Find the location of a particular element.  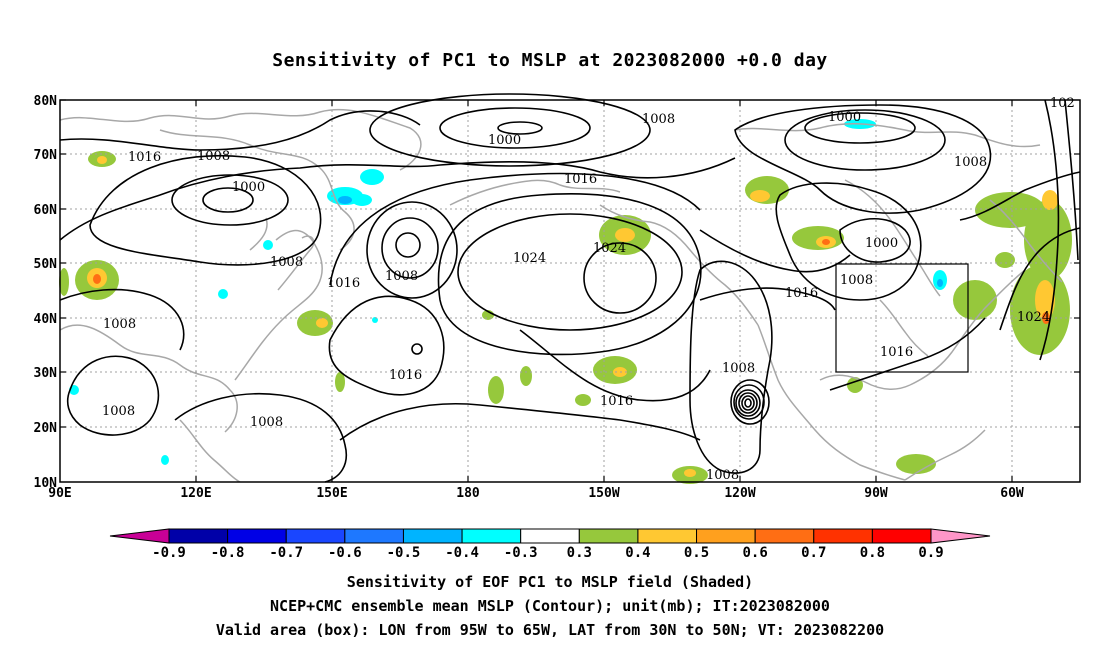

colorbar-label: 0.7 is located at coordinates (813, 553).